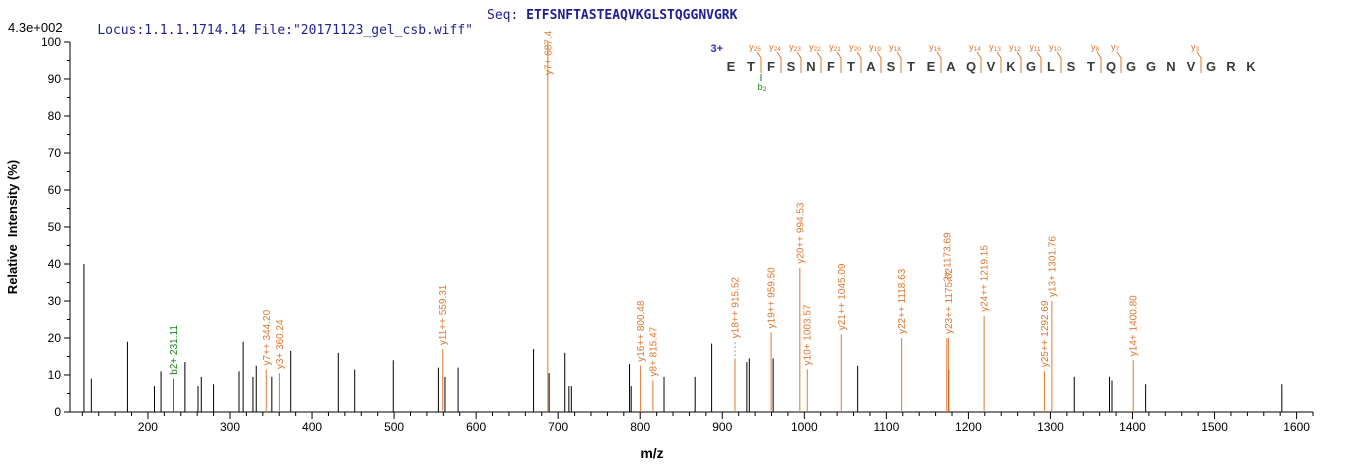 This screenshot has width=1362, height=473. I want to click on y-tick-label: 0, so click(57, 412).